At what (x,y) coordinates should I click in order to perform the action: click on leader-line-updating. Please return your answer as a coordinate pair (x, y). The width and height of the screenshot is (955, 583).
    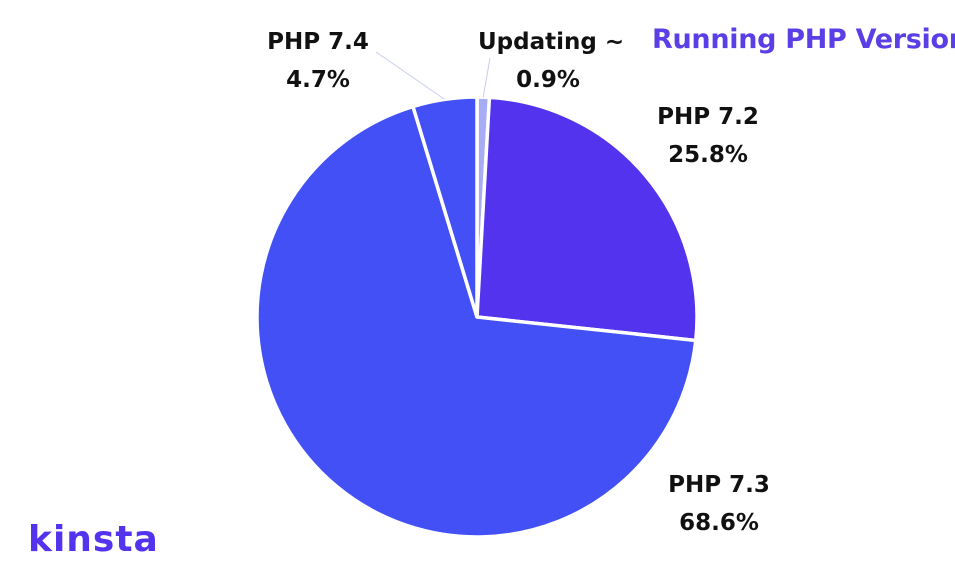
    Looking at the image, I should click on (486, 77).